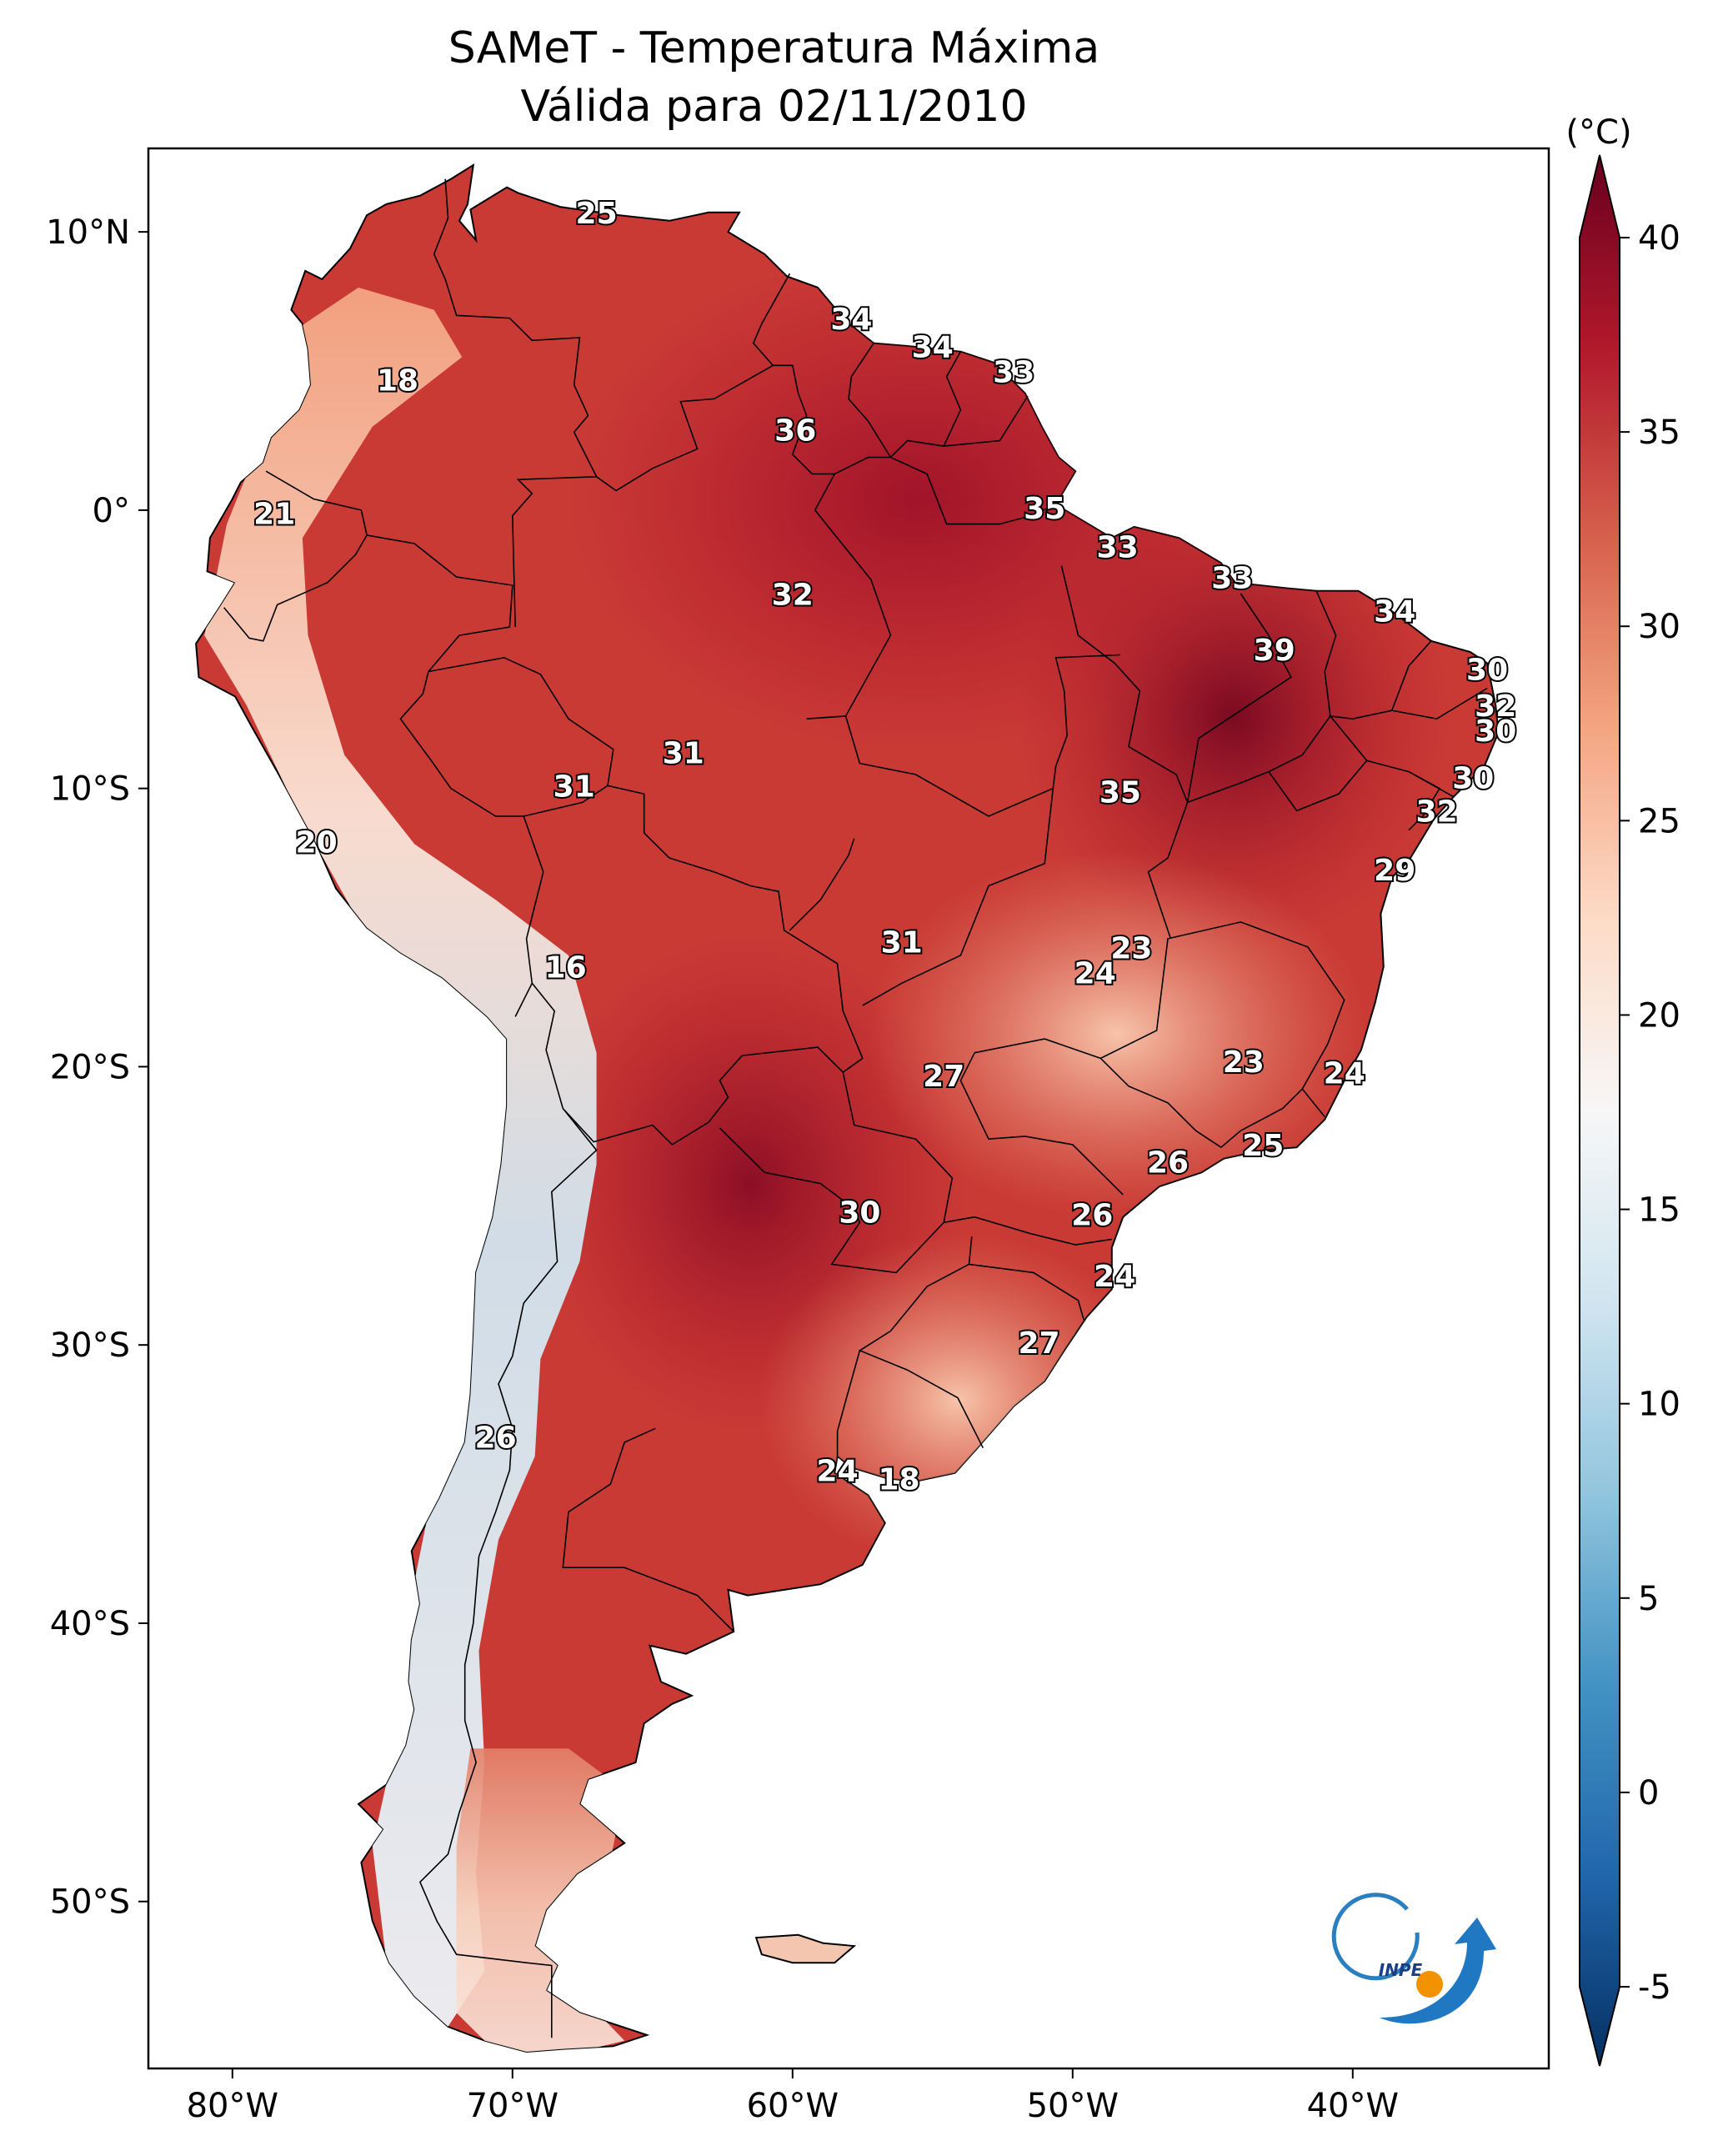 The height and width of the screenshot is (2156, 1723). What do you see at coordinates (540, 1900) in the screenshot?
I see `patagonia-zone` at bounding box center [540, 1900].